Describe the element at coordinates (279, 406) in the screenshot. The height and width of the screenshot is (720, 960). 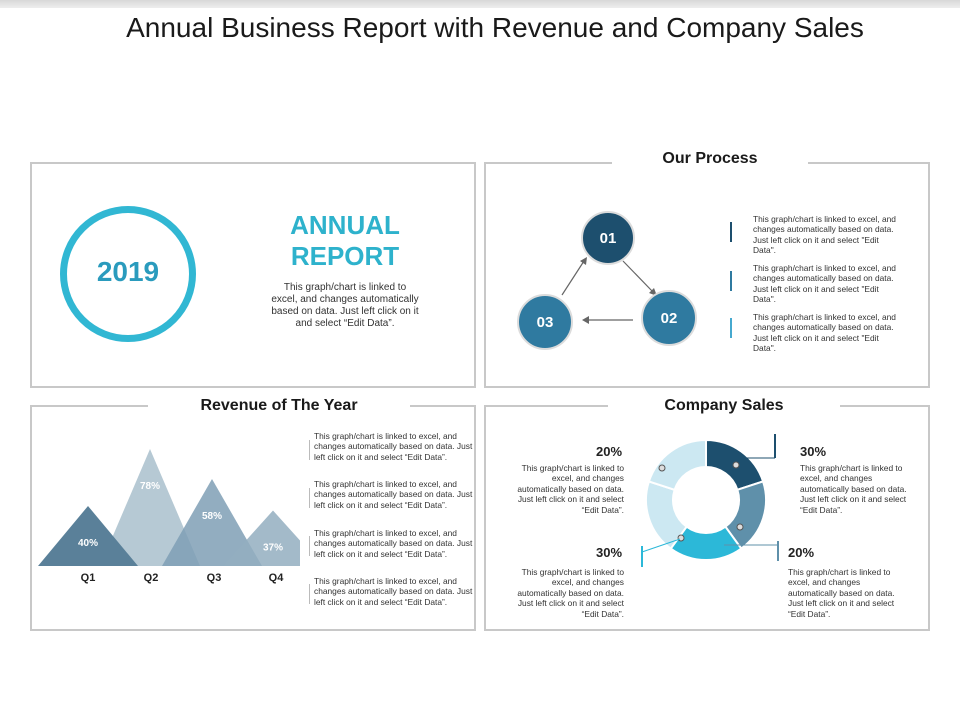
I see `revenue-title: Revenue of The Year` at that location.